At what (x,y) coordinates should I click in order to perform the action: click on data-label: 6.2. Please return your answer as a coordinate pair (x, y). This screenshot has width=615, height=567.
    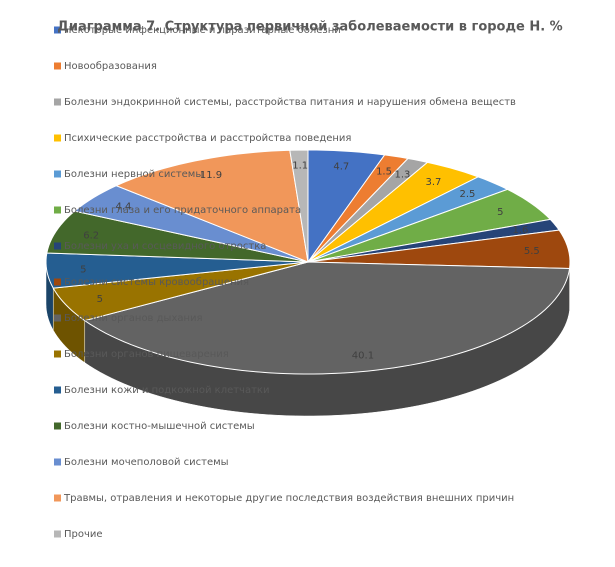
    Looking at the image, I should click on (91, 236).